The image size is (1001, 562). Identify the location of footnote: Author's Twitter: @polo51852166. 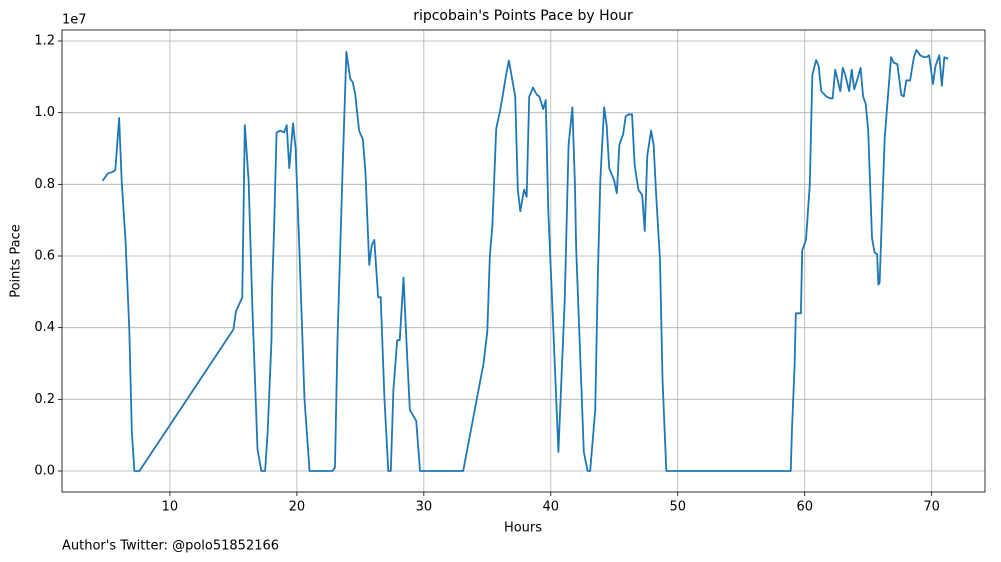
(170, 546).